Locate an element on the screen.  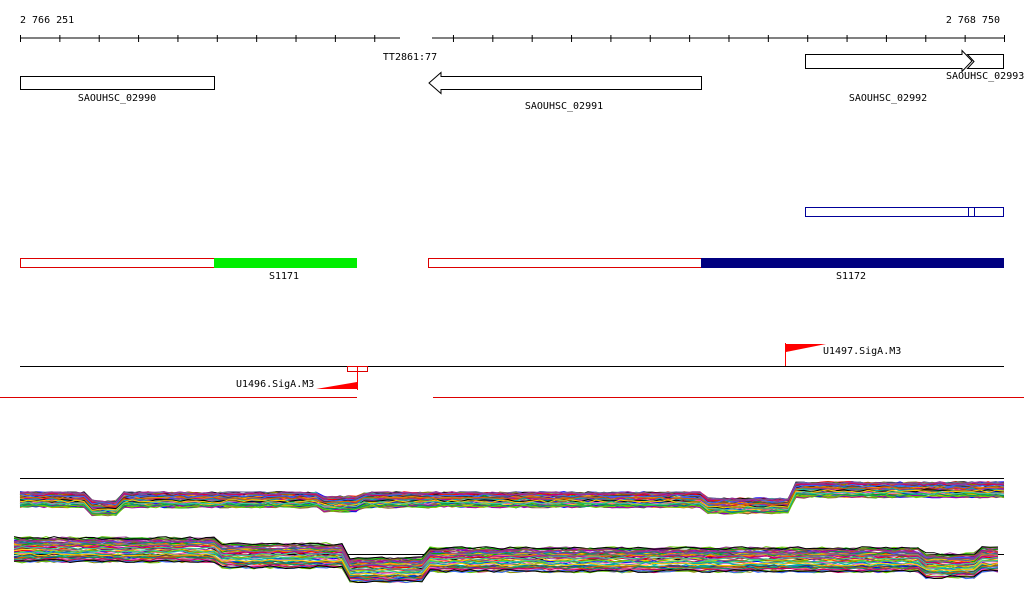
gene-label: SAOUHSC_02992 is located at coordinates (888, 98).